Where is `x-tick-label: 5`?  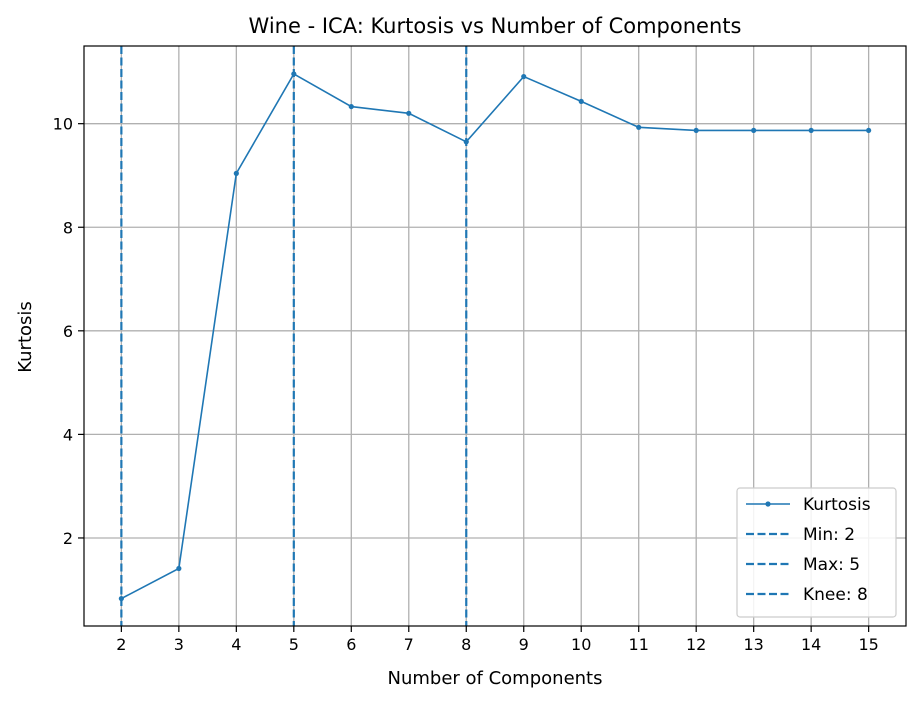
x-tick-label: 5 is located at coordinates (294, 644).